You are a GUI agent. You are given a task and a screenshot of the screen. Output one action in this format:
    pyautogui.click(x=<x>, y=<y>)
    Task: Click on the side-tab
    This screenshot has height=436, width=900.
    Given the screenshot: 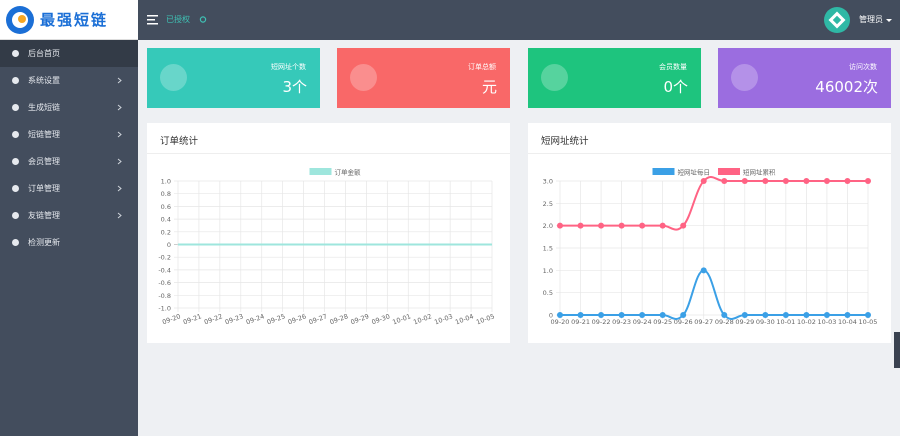 What is the action you would take?
    pyautogui.click(x=897, y=350)
    